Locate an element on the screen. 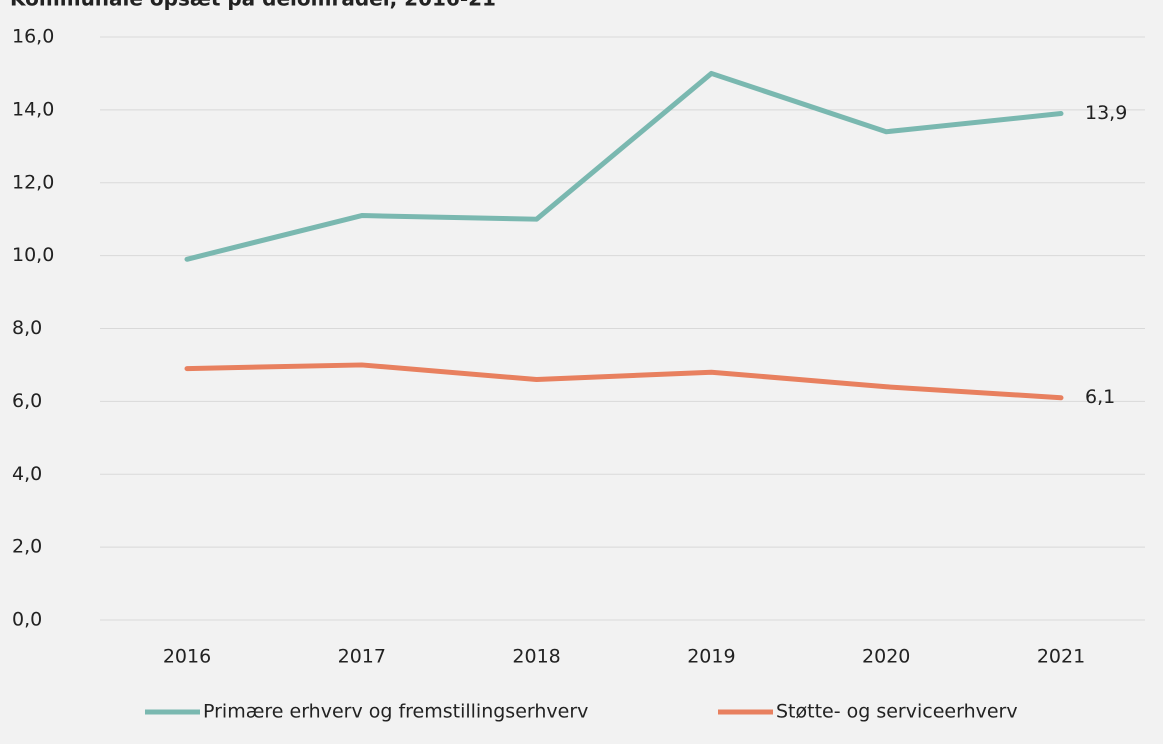  legend-label: Støtte- og serviceerhverv is located at coordinates (897, 712).